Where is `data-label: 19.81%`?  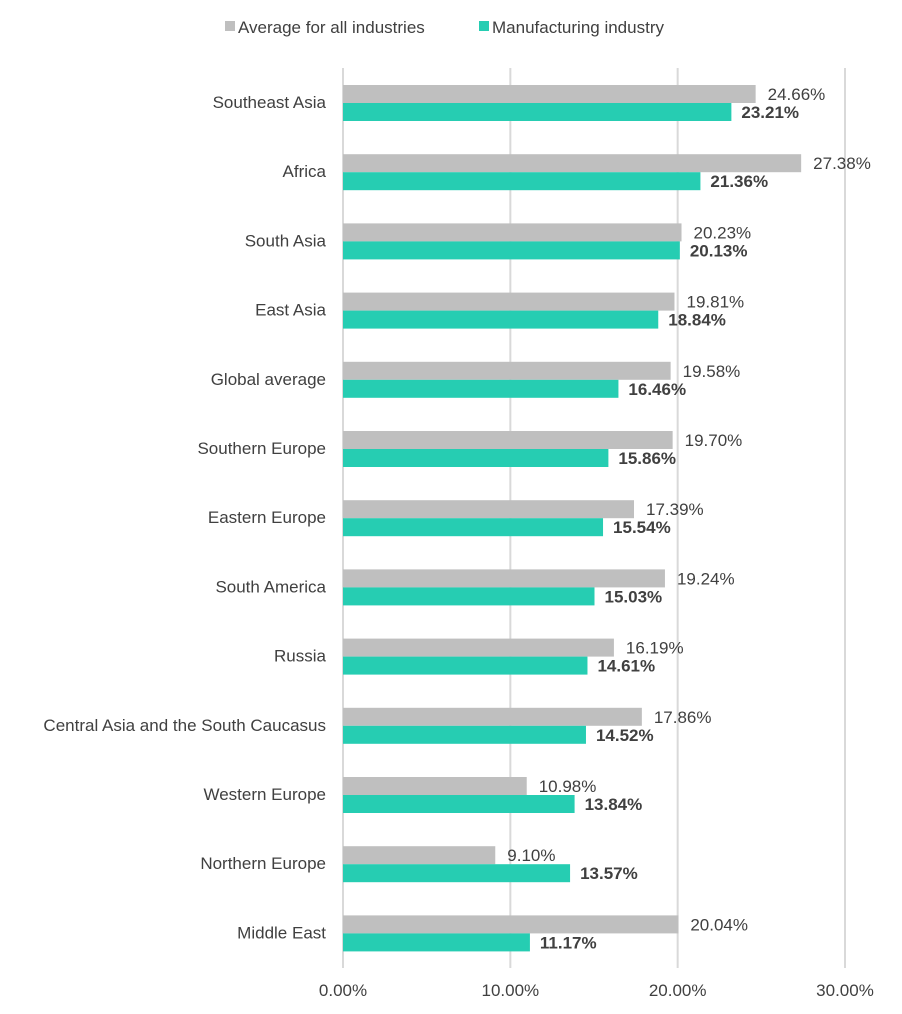
data-label: 19.81% is located at coordinates (715, 302).